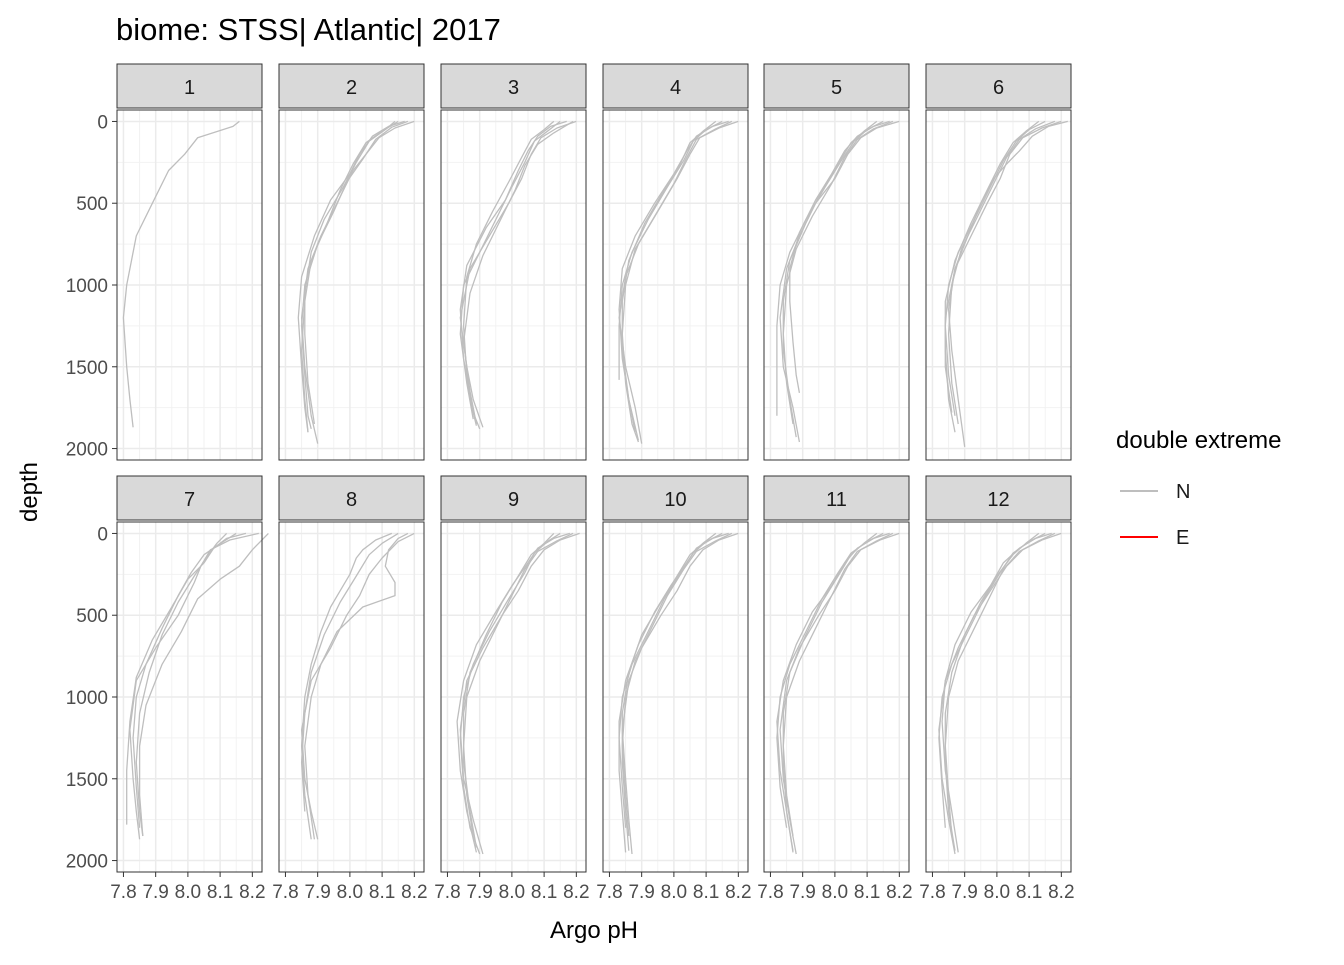 The image size is (1344, 965). What do you see at coordinates (594, 930) in the screenshot?
I see `x-axis-label: Argo pH` at bounding box center [594, 930].